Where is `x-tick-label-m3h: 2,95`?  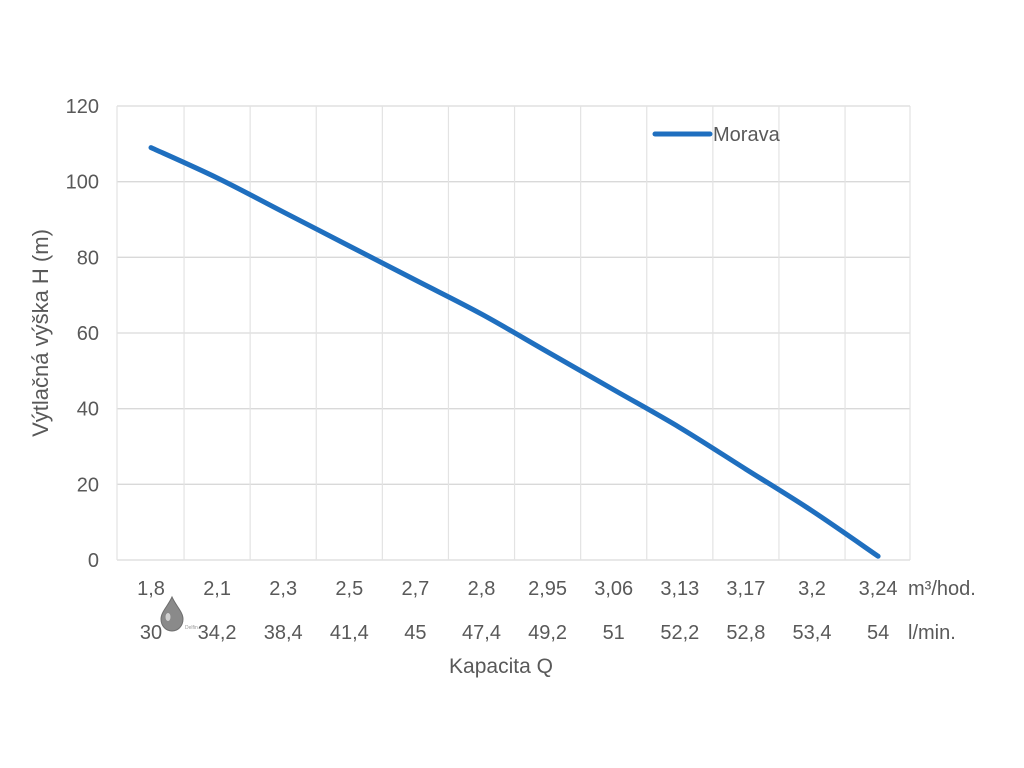 x-tick-label-m3h: 2,95 is located at coordinates (547, 589).